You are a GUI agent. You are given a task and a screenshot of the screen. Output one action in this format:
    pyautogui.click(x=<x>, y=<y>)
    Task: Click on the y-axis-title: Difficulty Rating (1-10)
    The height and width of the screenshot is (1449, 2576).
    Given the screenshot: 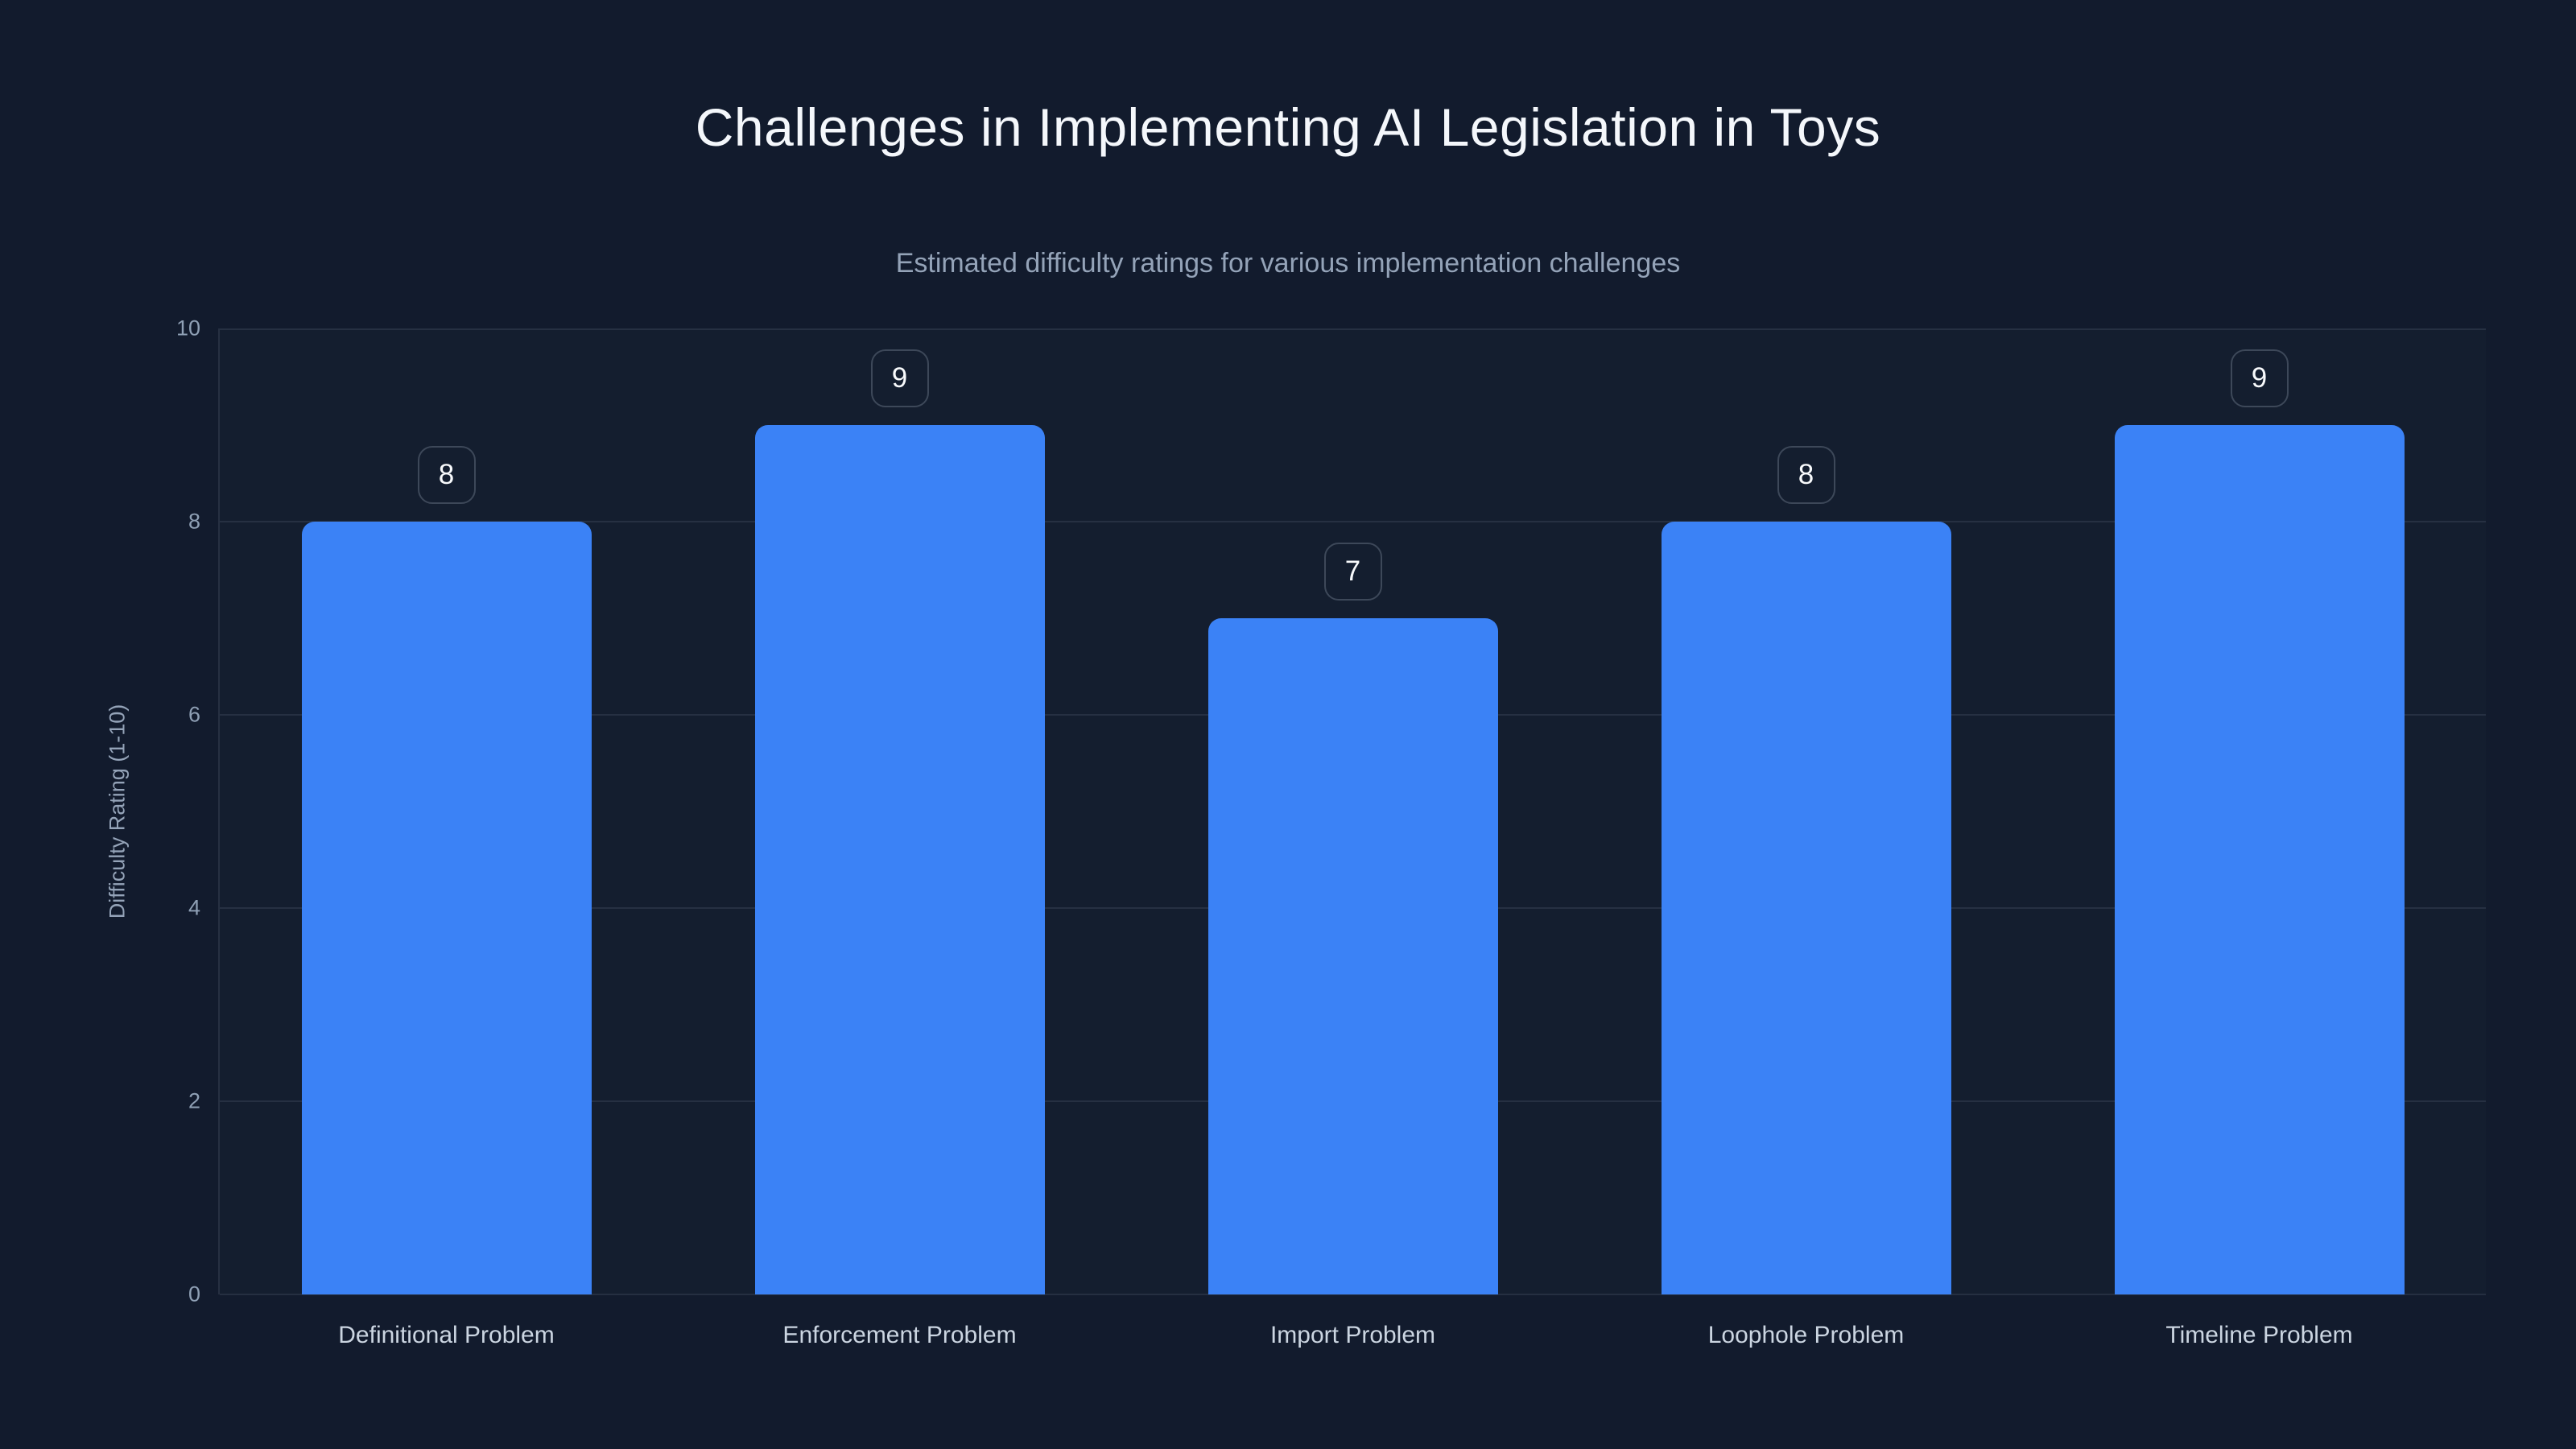 What is the action you would take?
    pyautogui.click(x=117, y=811)
    